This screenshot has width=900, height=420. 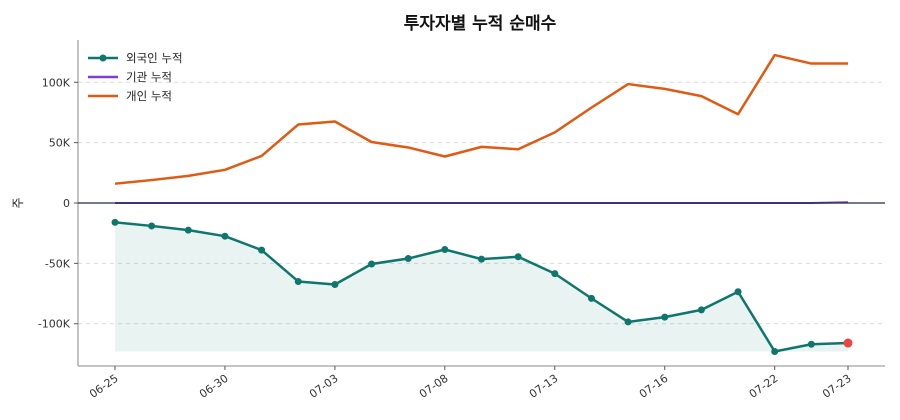 What do you see at coordinates (18, 202) in the screenshot?
I see `y-axis-label: 주` at bounding box center [18, 202].